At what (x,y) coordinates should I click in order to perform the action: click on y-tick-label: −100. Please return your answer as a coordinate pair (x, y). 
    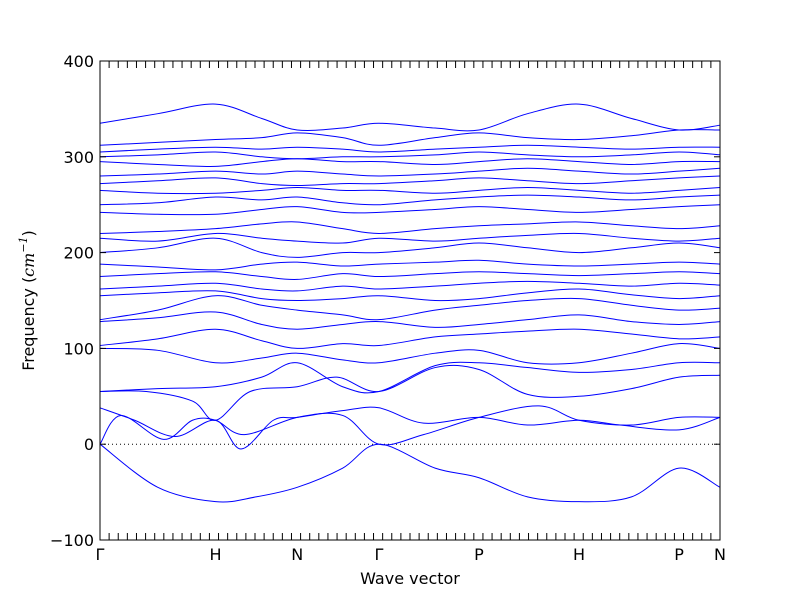
    Looking at the image, I should click on (72, 540).